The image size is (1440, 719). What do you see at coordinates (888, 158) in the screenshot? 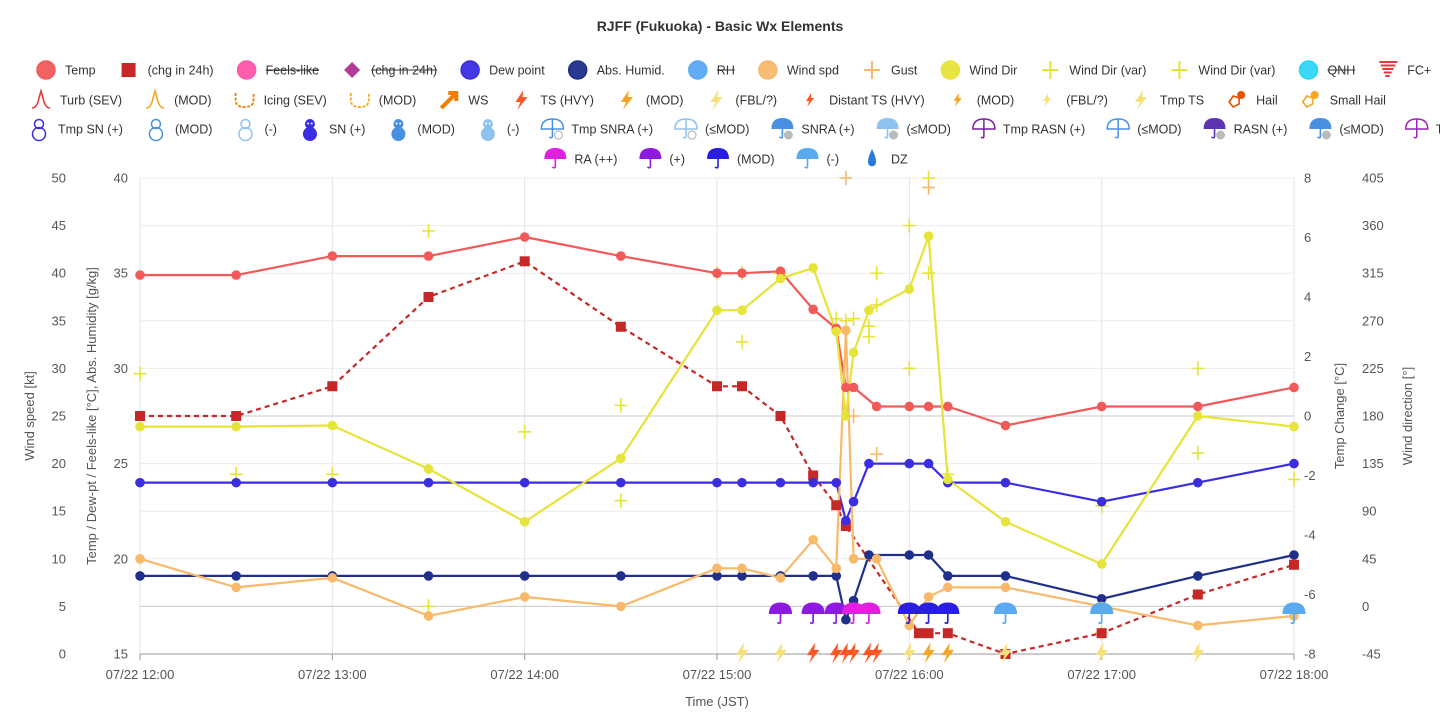
I see `legend-item: DZ` at bounding box center [888, 158].